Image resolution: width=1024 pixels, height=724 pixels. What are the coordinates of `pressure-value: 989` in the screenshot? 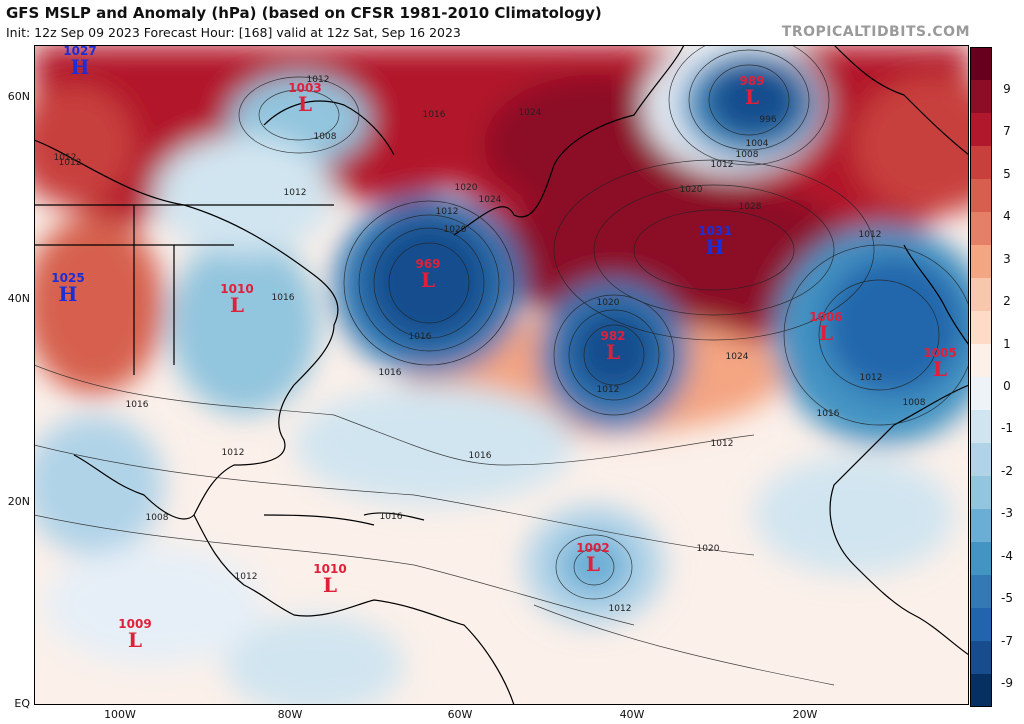 It's located at (752, 81).